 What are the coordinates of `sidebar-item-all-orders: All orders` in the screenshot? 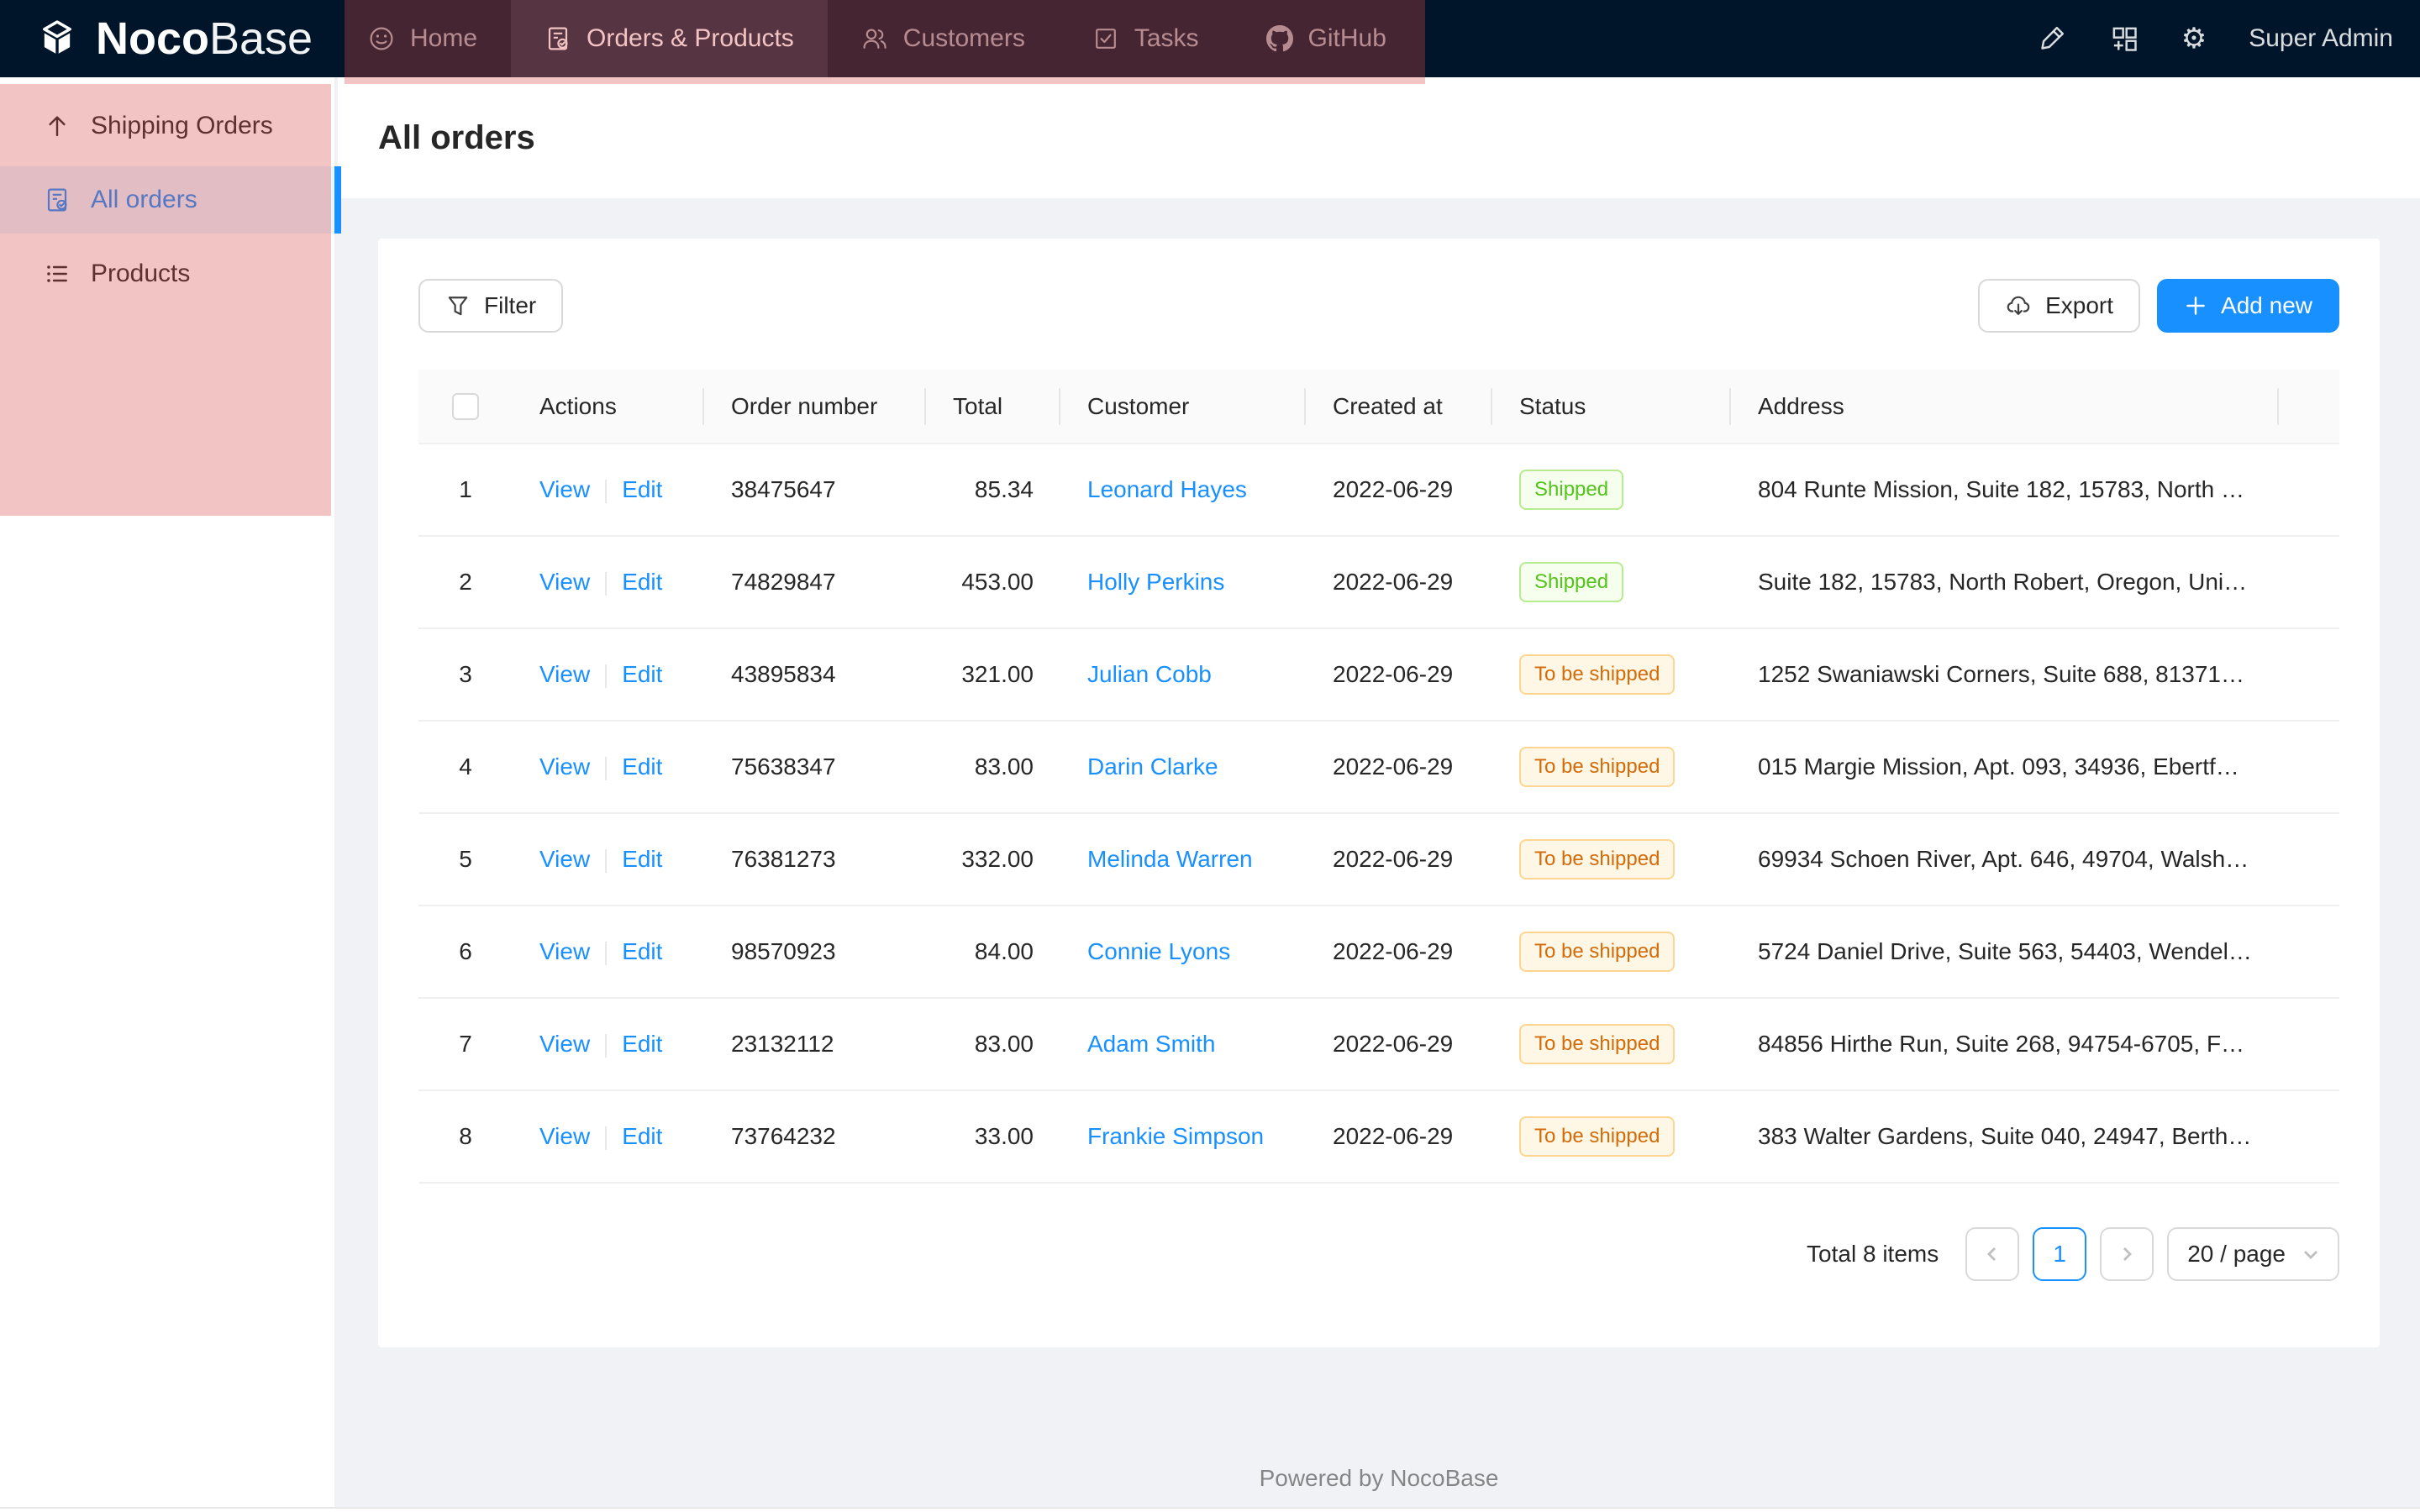 It's located at (170, 200).